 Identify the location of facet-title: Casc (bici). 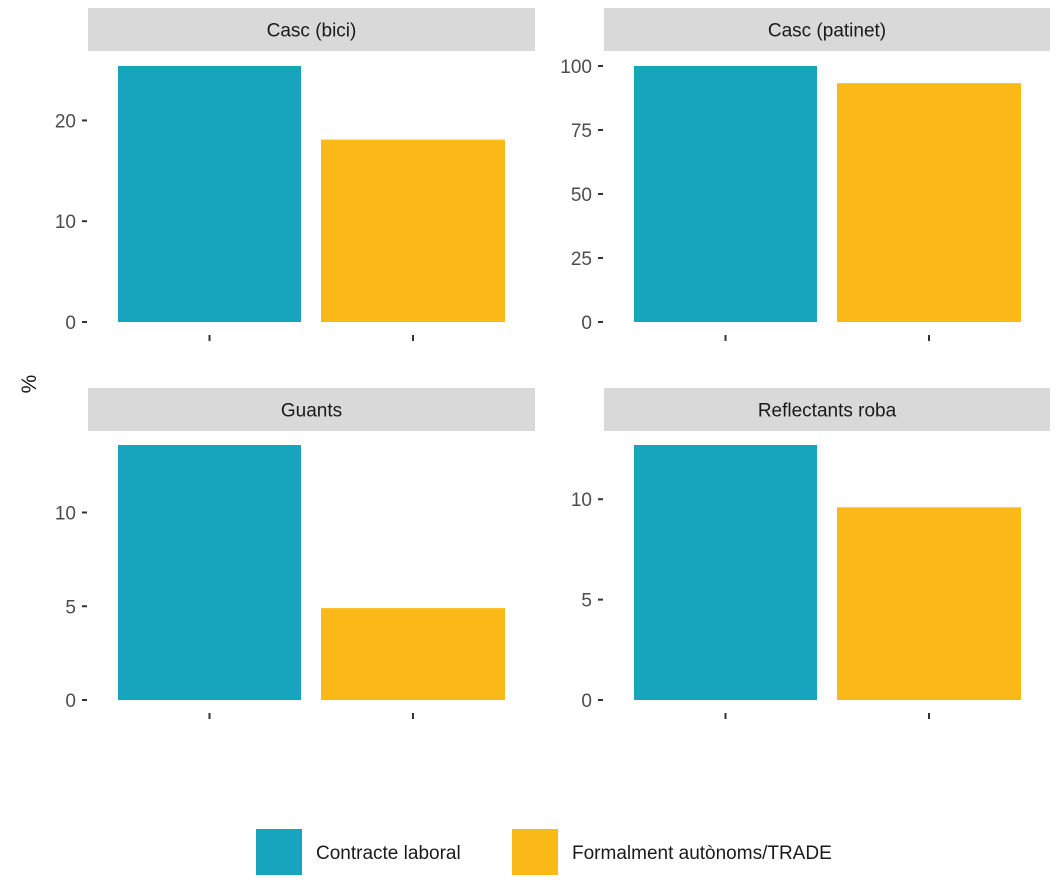
(312, 31).